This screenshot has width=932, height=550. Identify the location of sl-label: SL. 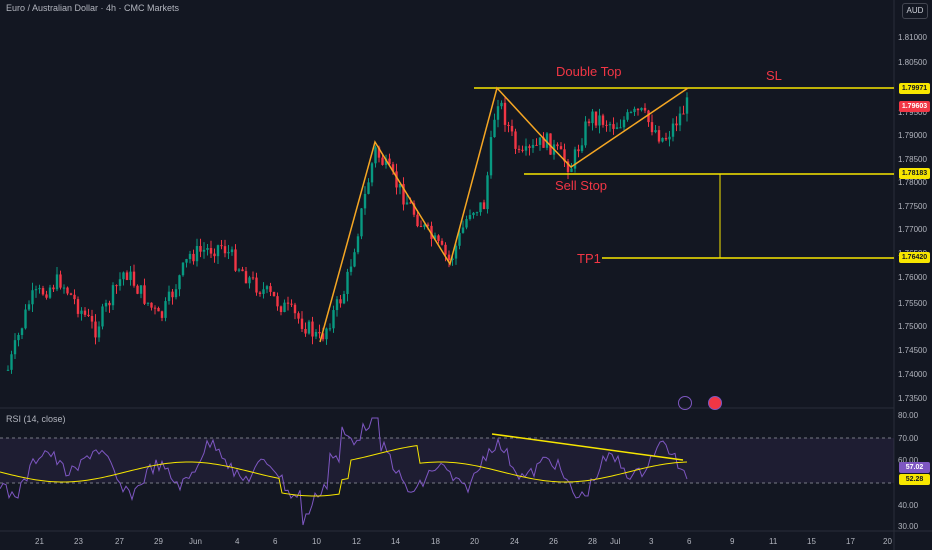
(774, 75).